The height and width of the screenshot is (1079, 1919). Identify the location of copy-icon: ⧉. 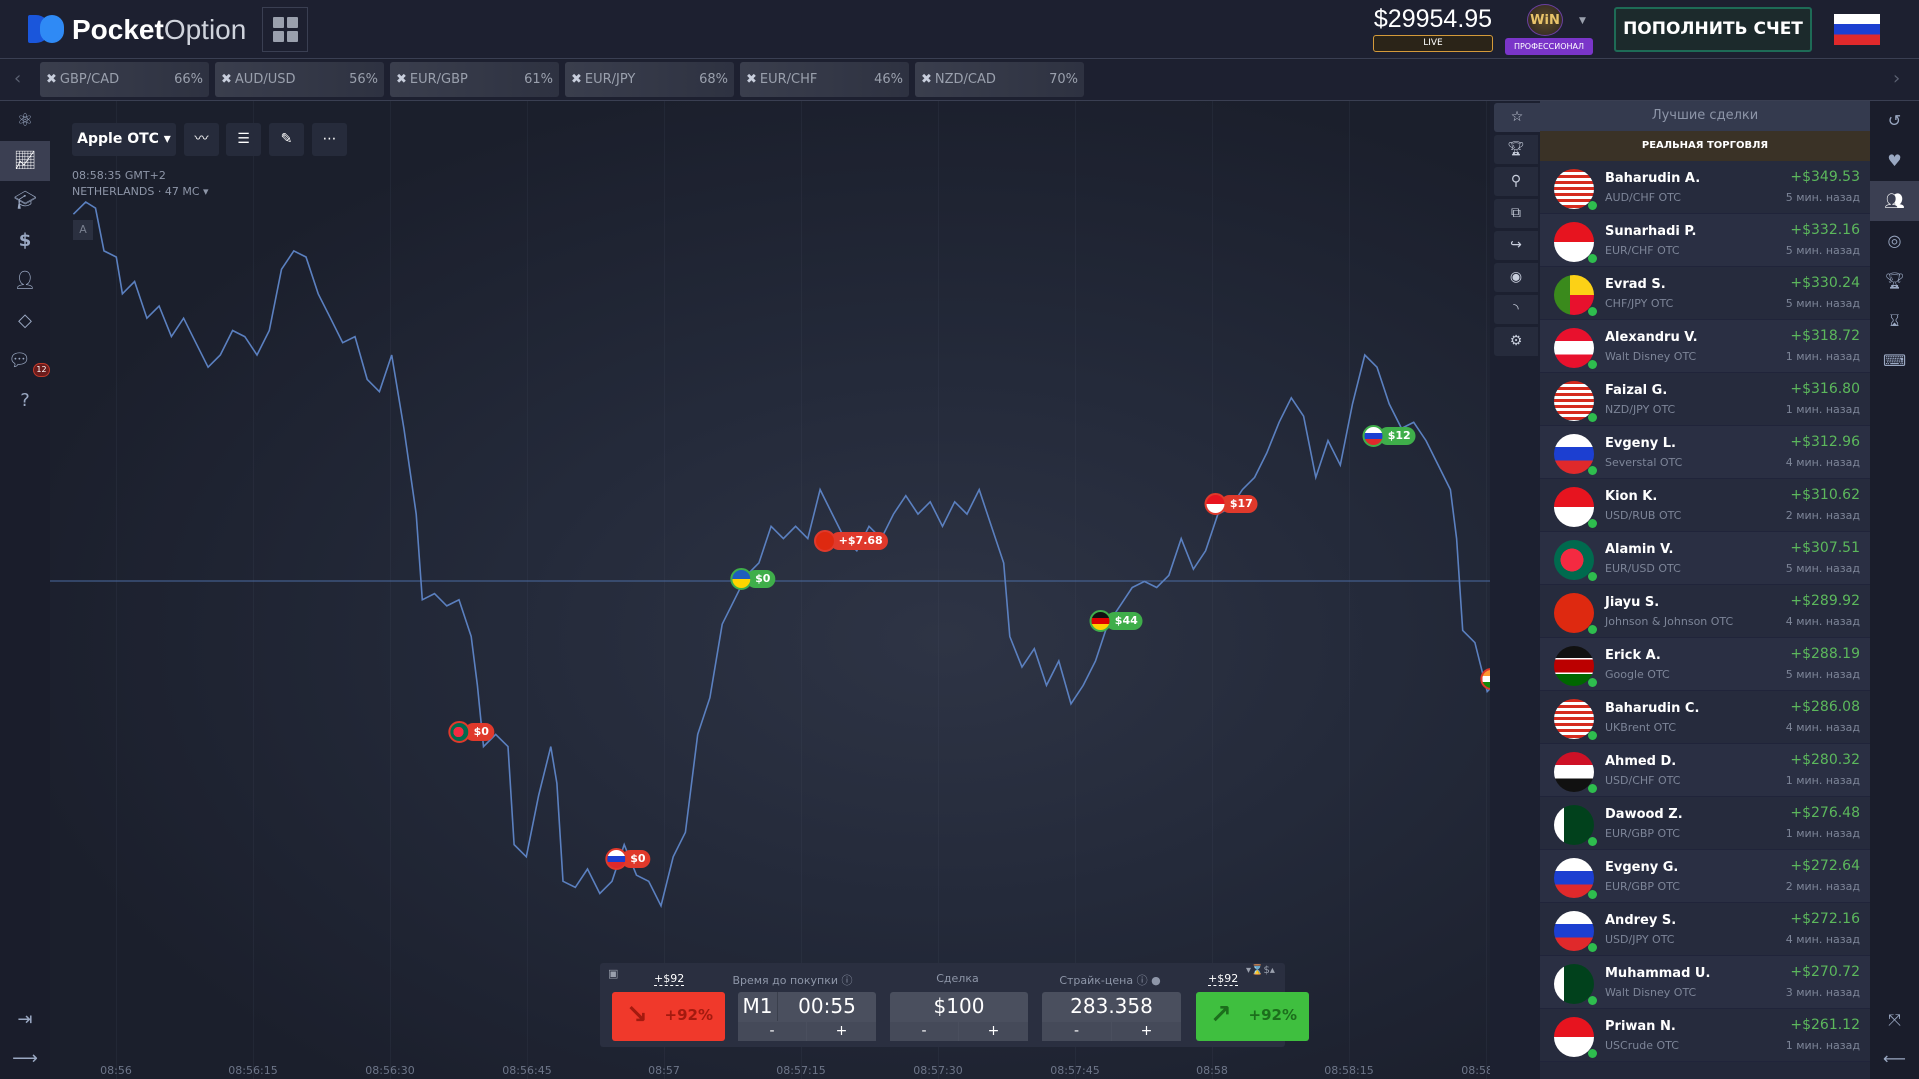
(1516, 213).